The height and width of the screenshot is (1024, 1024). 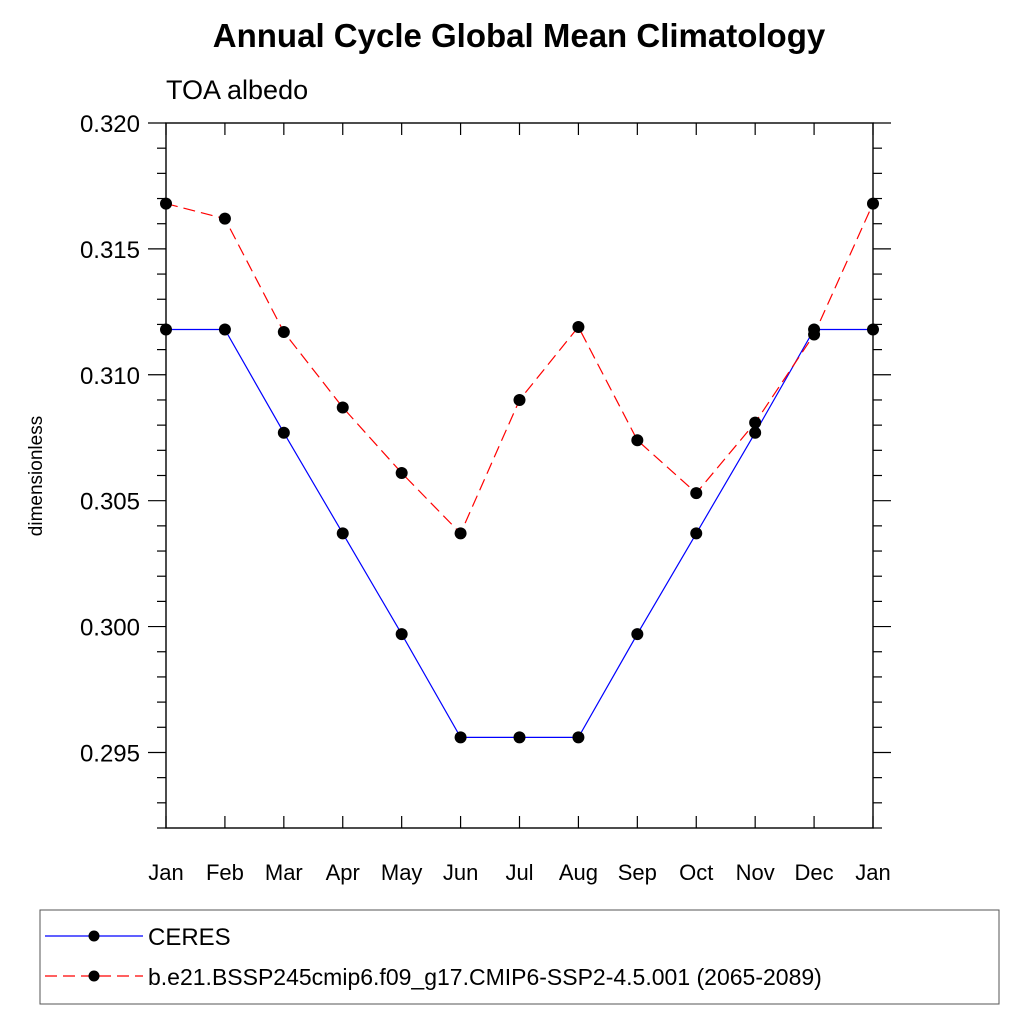 What do you see at coordinates (225, 872) in the screenshot?
I see `x-tick-label: Feb` at bounding box center [225, 872].